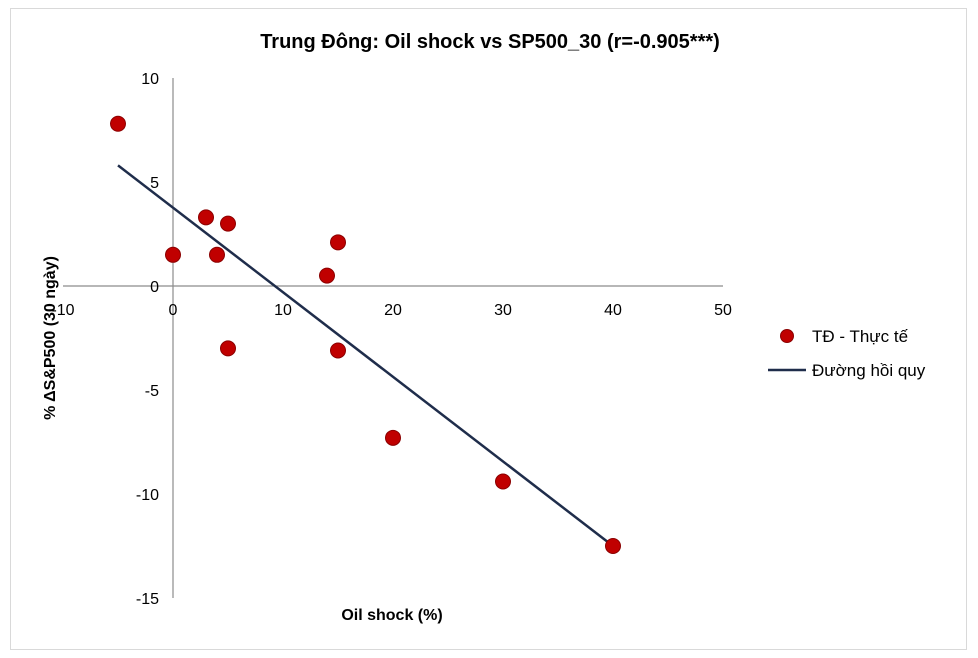 The height and width of the screenshot is (658, 978). I want to click on y-tick-label: 0, so click(154, 287).